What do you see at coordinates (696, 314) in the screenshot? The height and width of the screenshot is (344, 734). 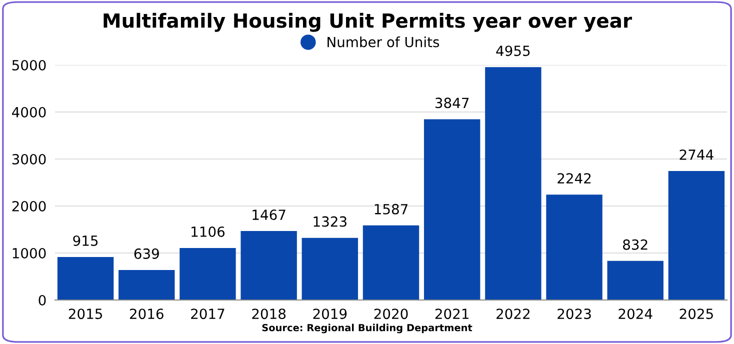 I see `x-tick-label: 2025` at bounding box center [696, 314].